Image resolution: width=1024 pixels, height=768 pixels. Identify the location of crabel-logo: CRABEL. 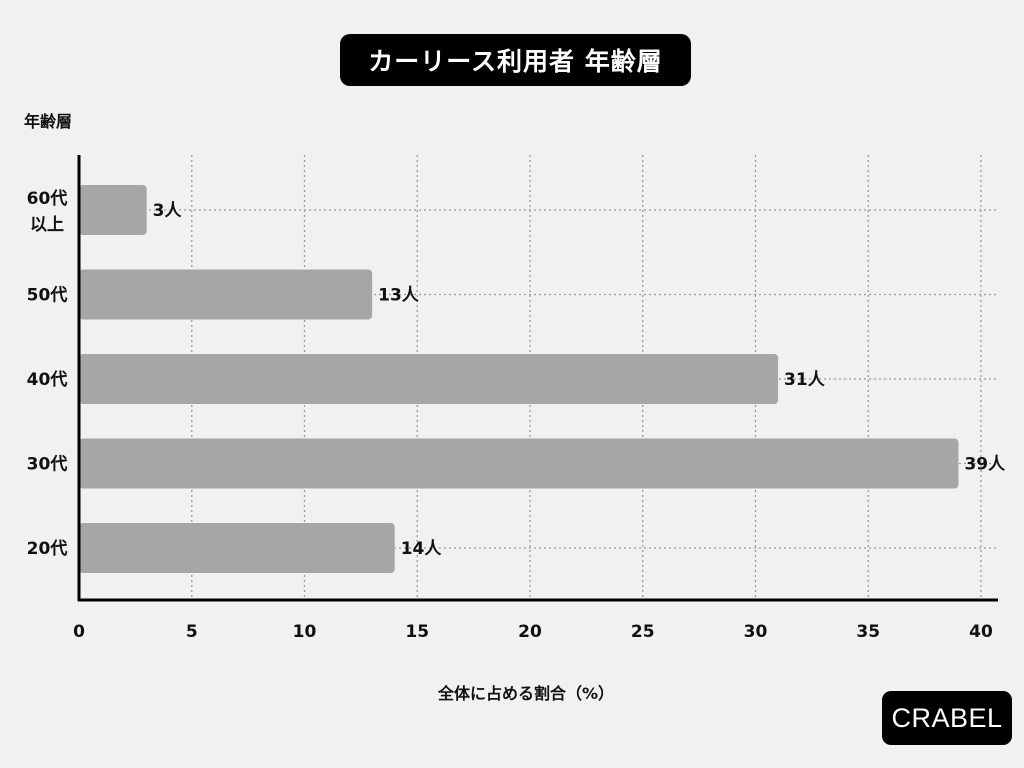
(947, 718).